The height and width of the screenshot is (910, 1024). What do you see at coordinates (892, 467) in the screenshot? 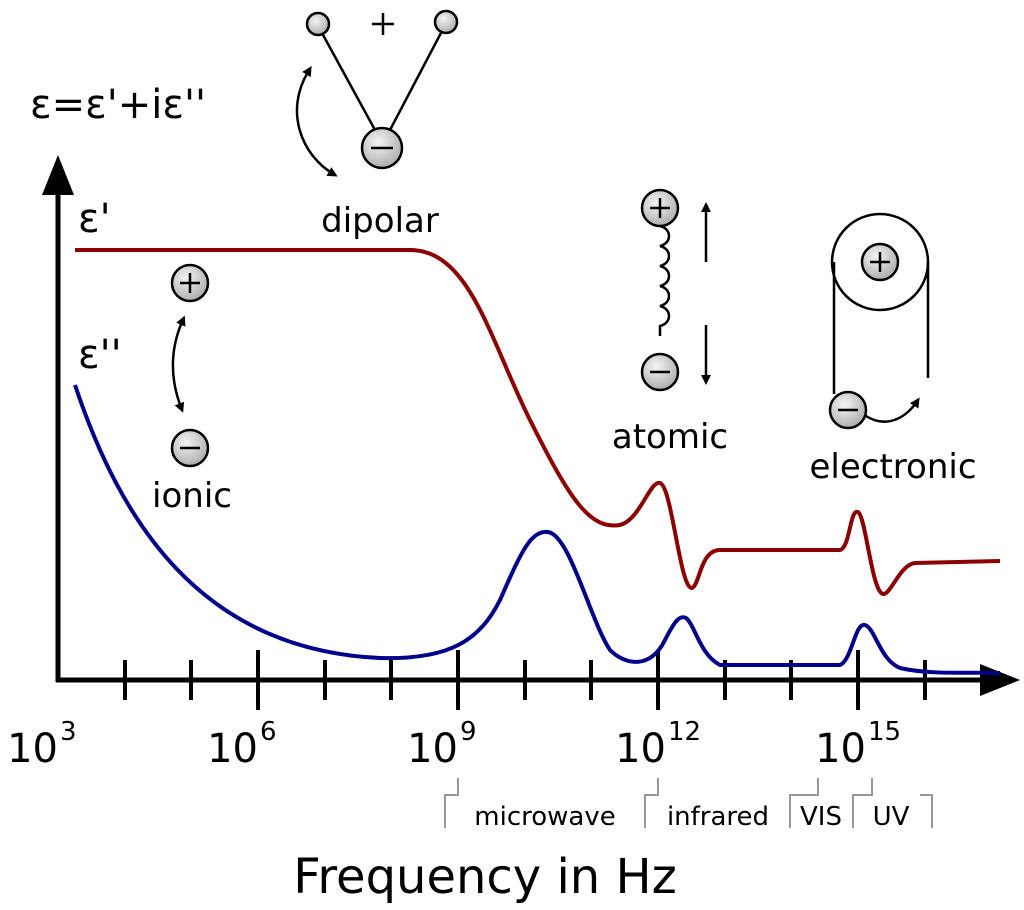
I see `electronic-label: electronic` at bounding box center [892, 467].